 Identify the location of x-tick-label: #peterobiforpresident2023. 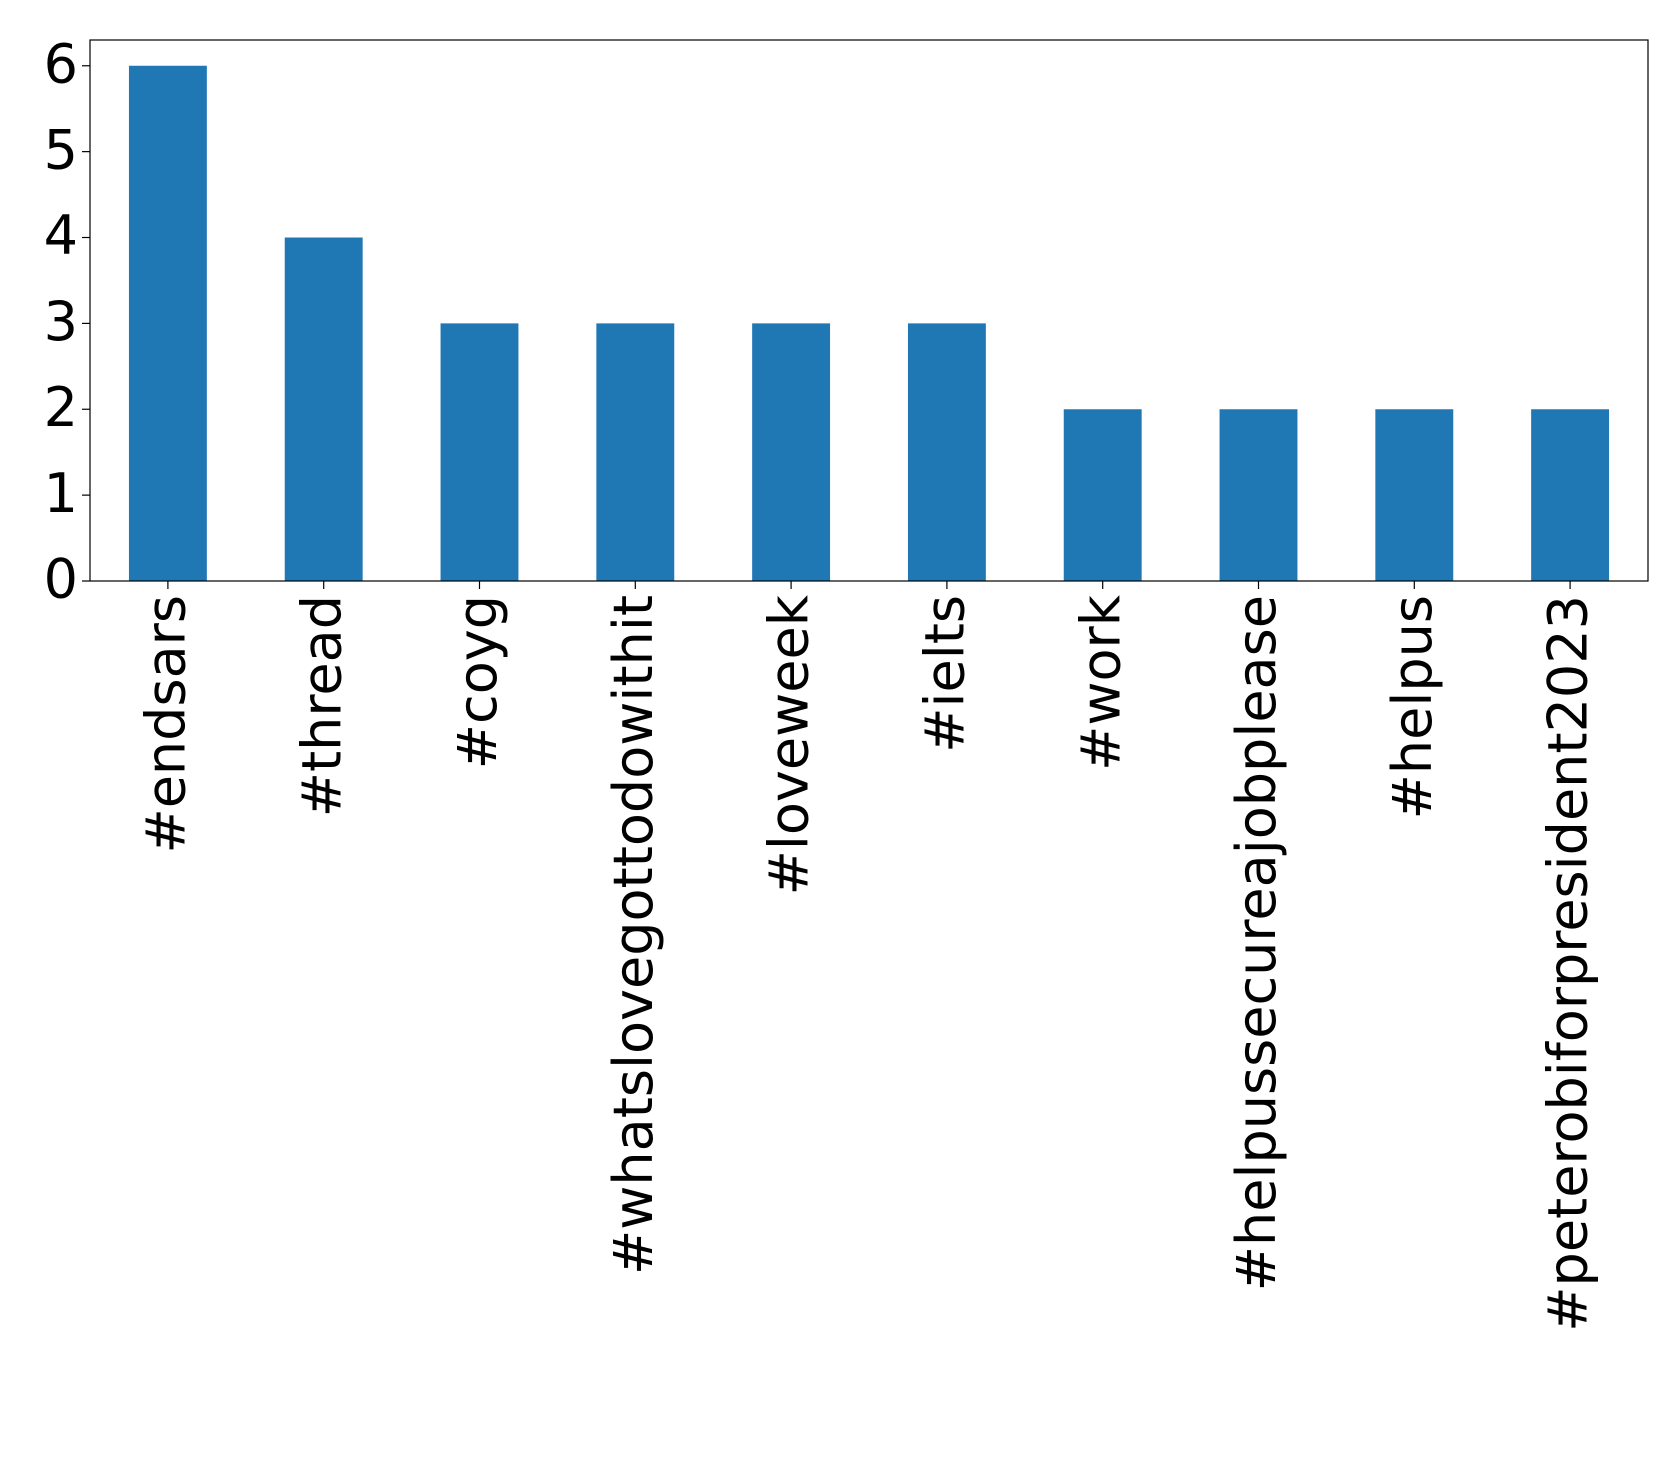
(1568, 963).